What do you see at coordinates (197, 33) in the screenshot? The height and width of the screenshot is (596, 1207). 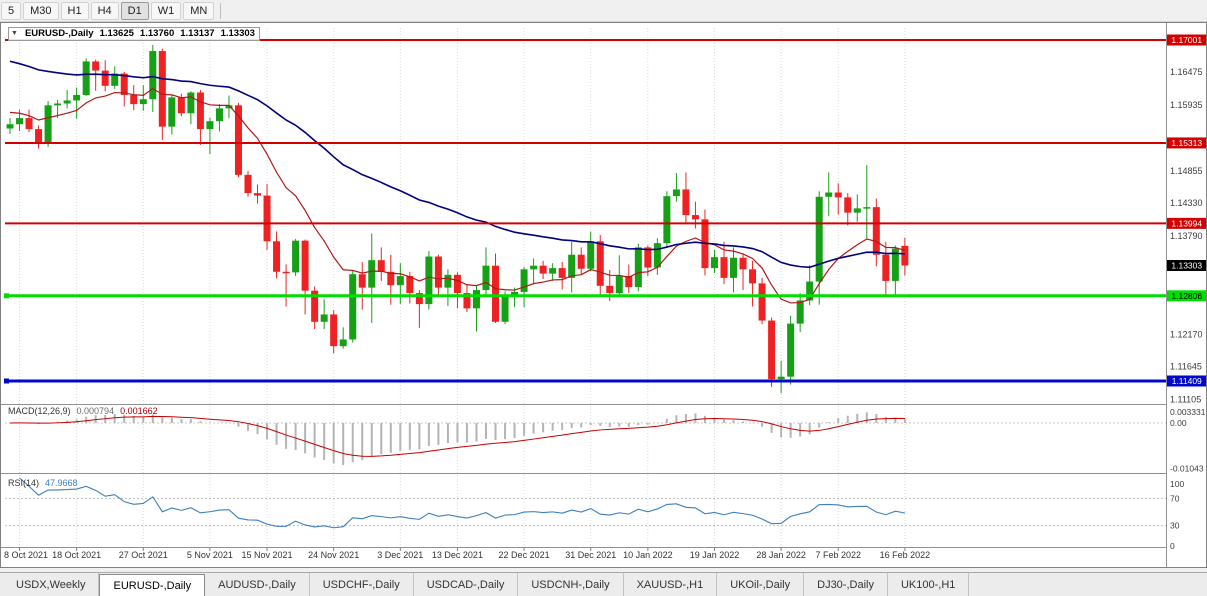 I see `ohlc-low: 1.13137` at bounding box center [197, 33].